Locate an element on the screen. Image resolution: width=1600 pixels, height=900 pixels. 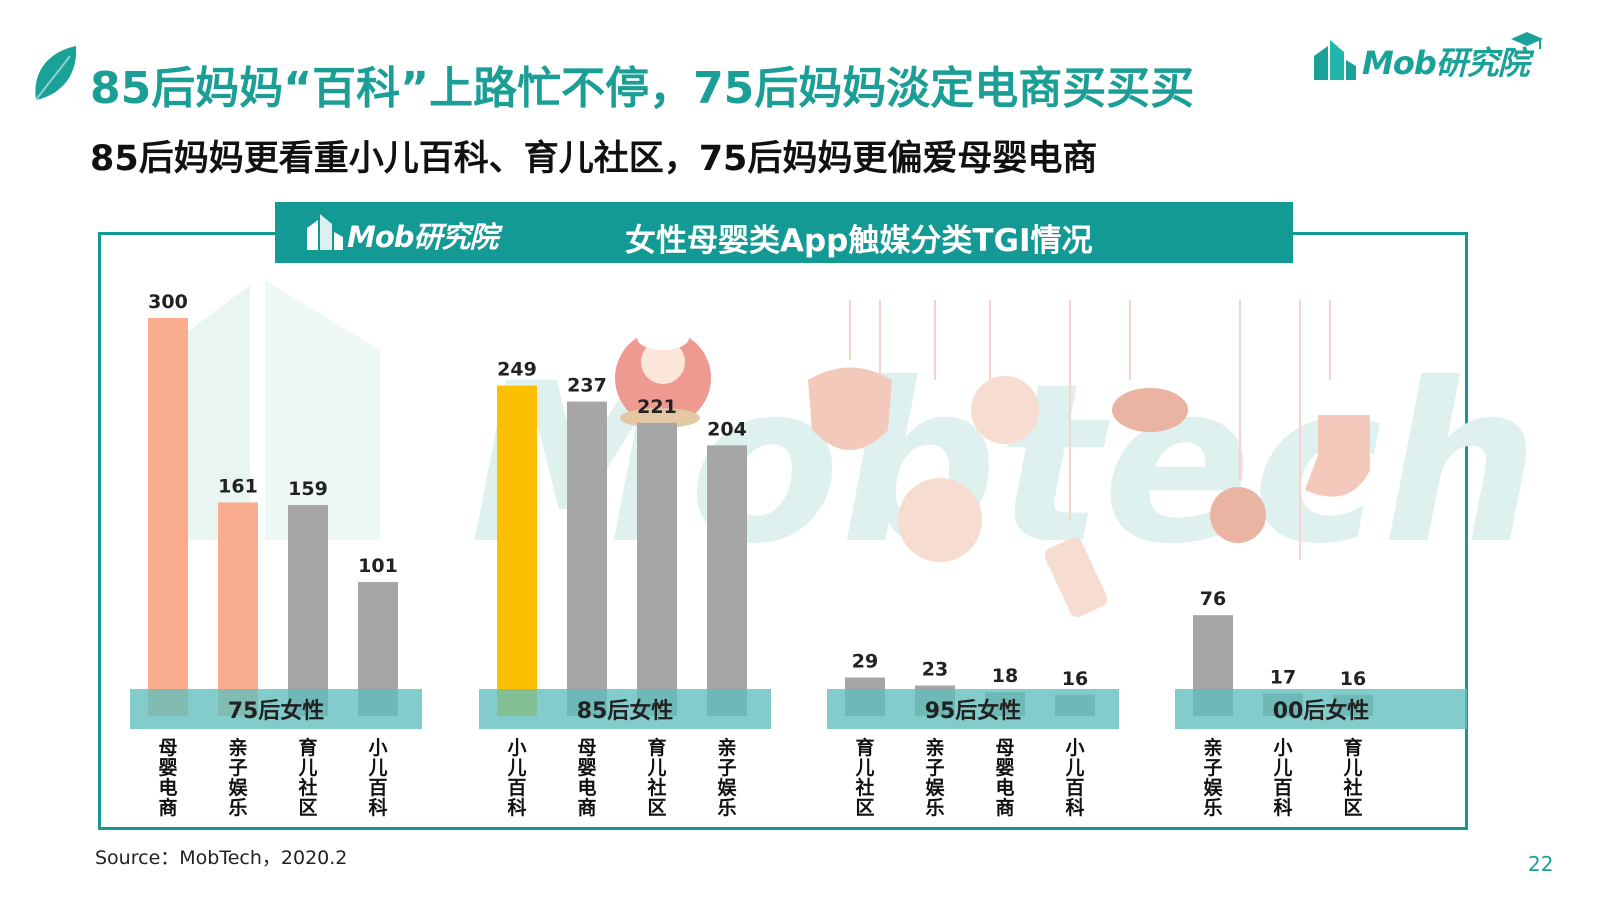
group-label: 95后女性 is located at coordinates (973, 711).